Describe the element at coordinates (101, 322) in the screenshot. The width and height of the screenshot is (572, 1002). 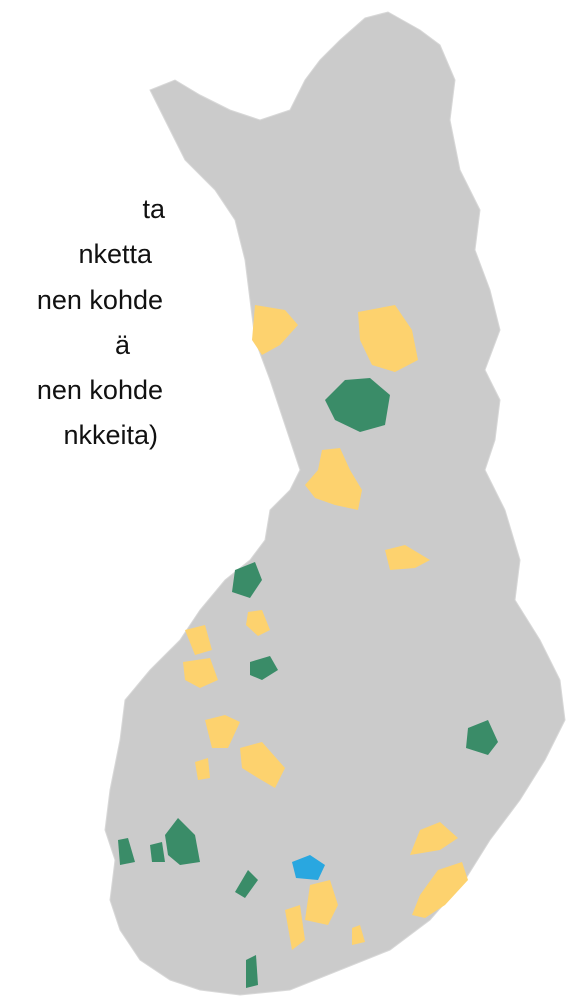
I see `legend: ta nketta nen kohde ä nen kohde nkkeita)` at that location.